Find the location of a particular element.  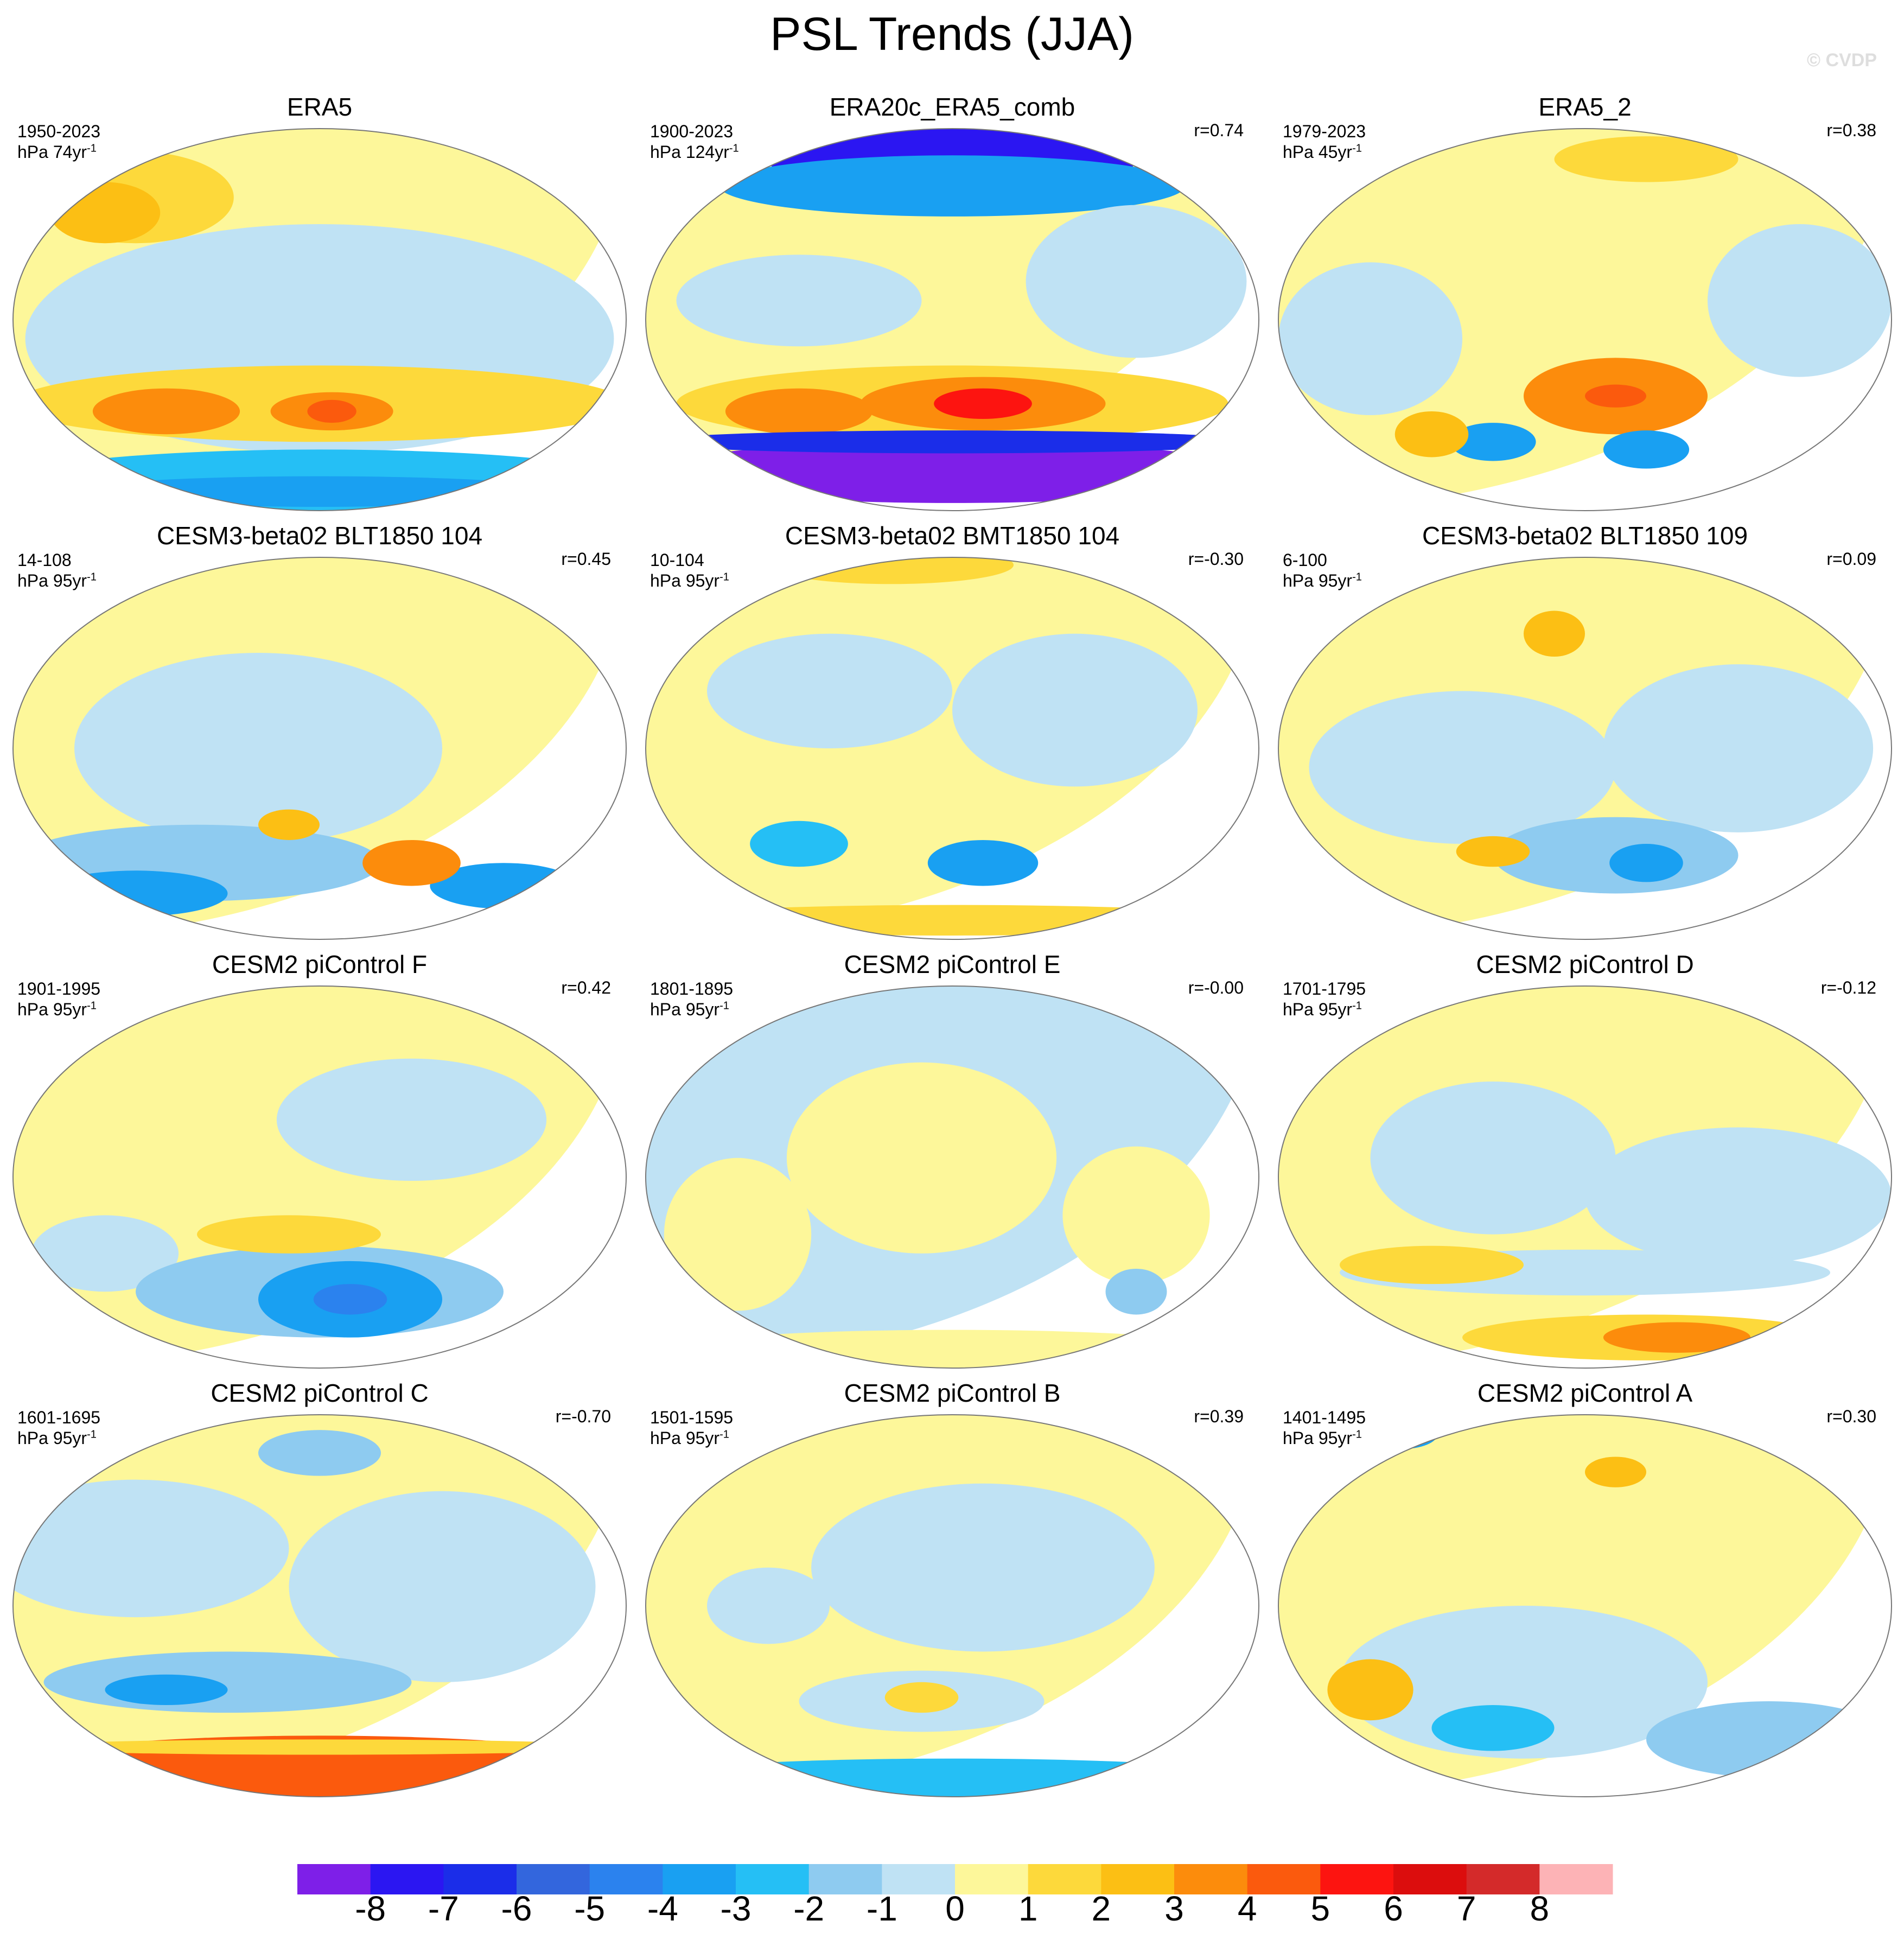

panel-units: hPa 74yr-1 is located at coordinates (57, 152).